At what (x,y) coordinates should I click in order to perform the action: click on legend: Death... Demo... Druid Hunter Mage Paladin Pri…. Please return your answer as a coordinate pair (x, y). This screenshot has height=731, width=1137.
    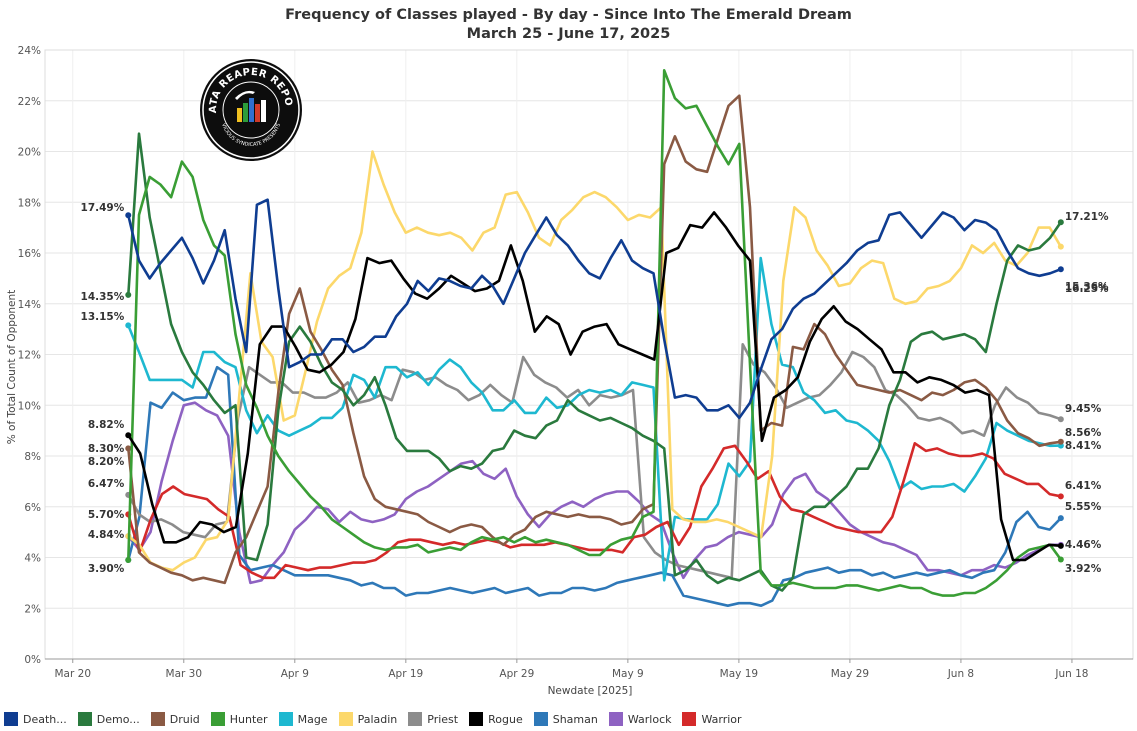
    Looking at the image, I should click on (378, 719).